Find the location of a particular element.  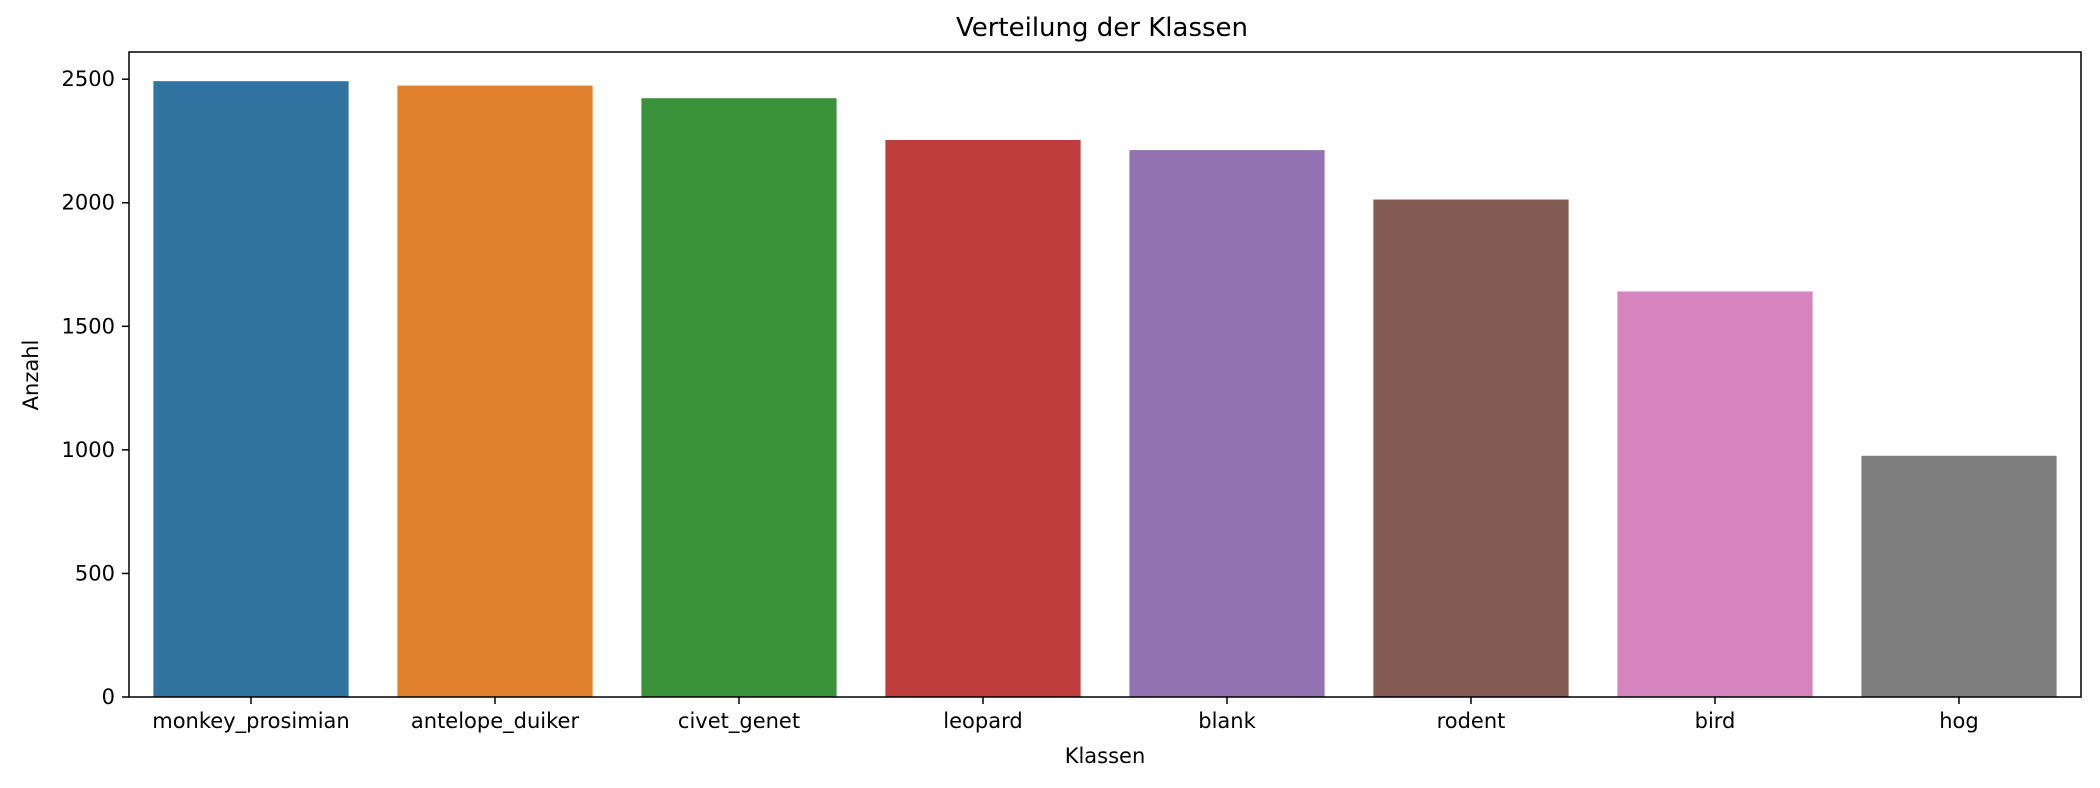

y-tick-label: 500 is located at coordinates (95, 573).